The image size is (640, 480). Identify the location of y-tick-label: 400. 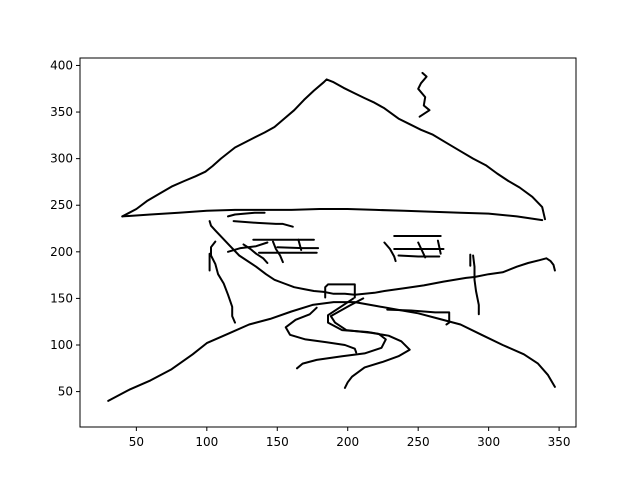
(61, 65).